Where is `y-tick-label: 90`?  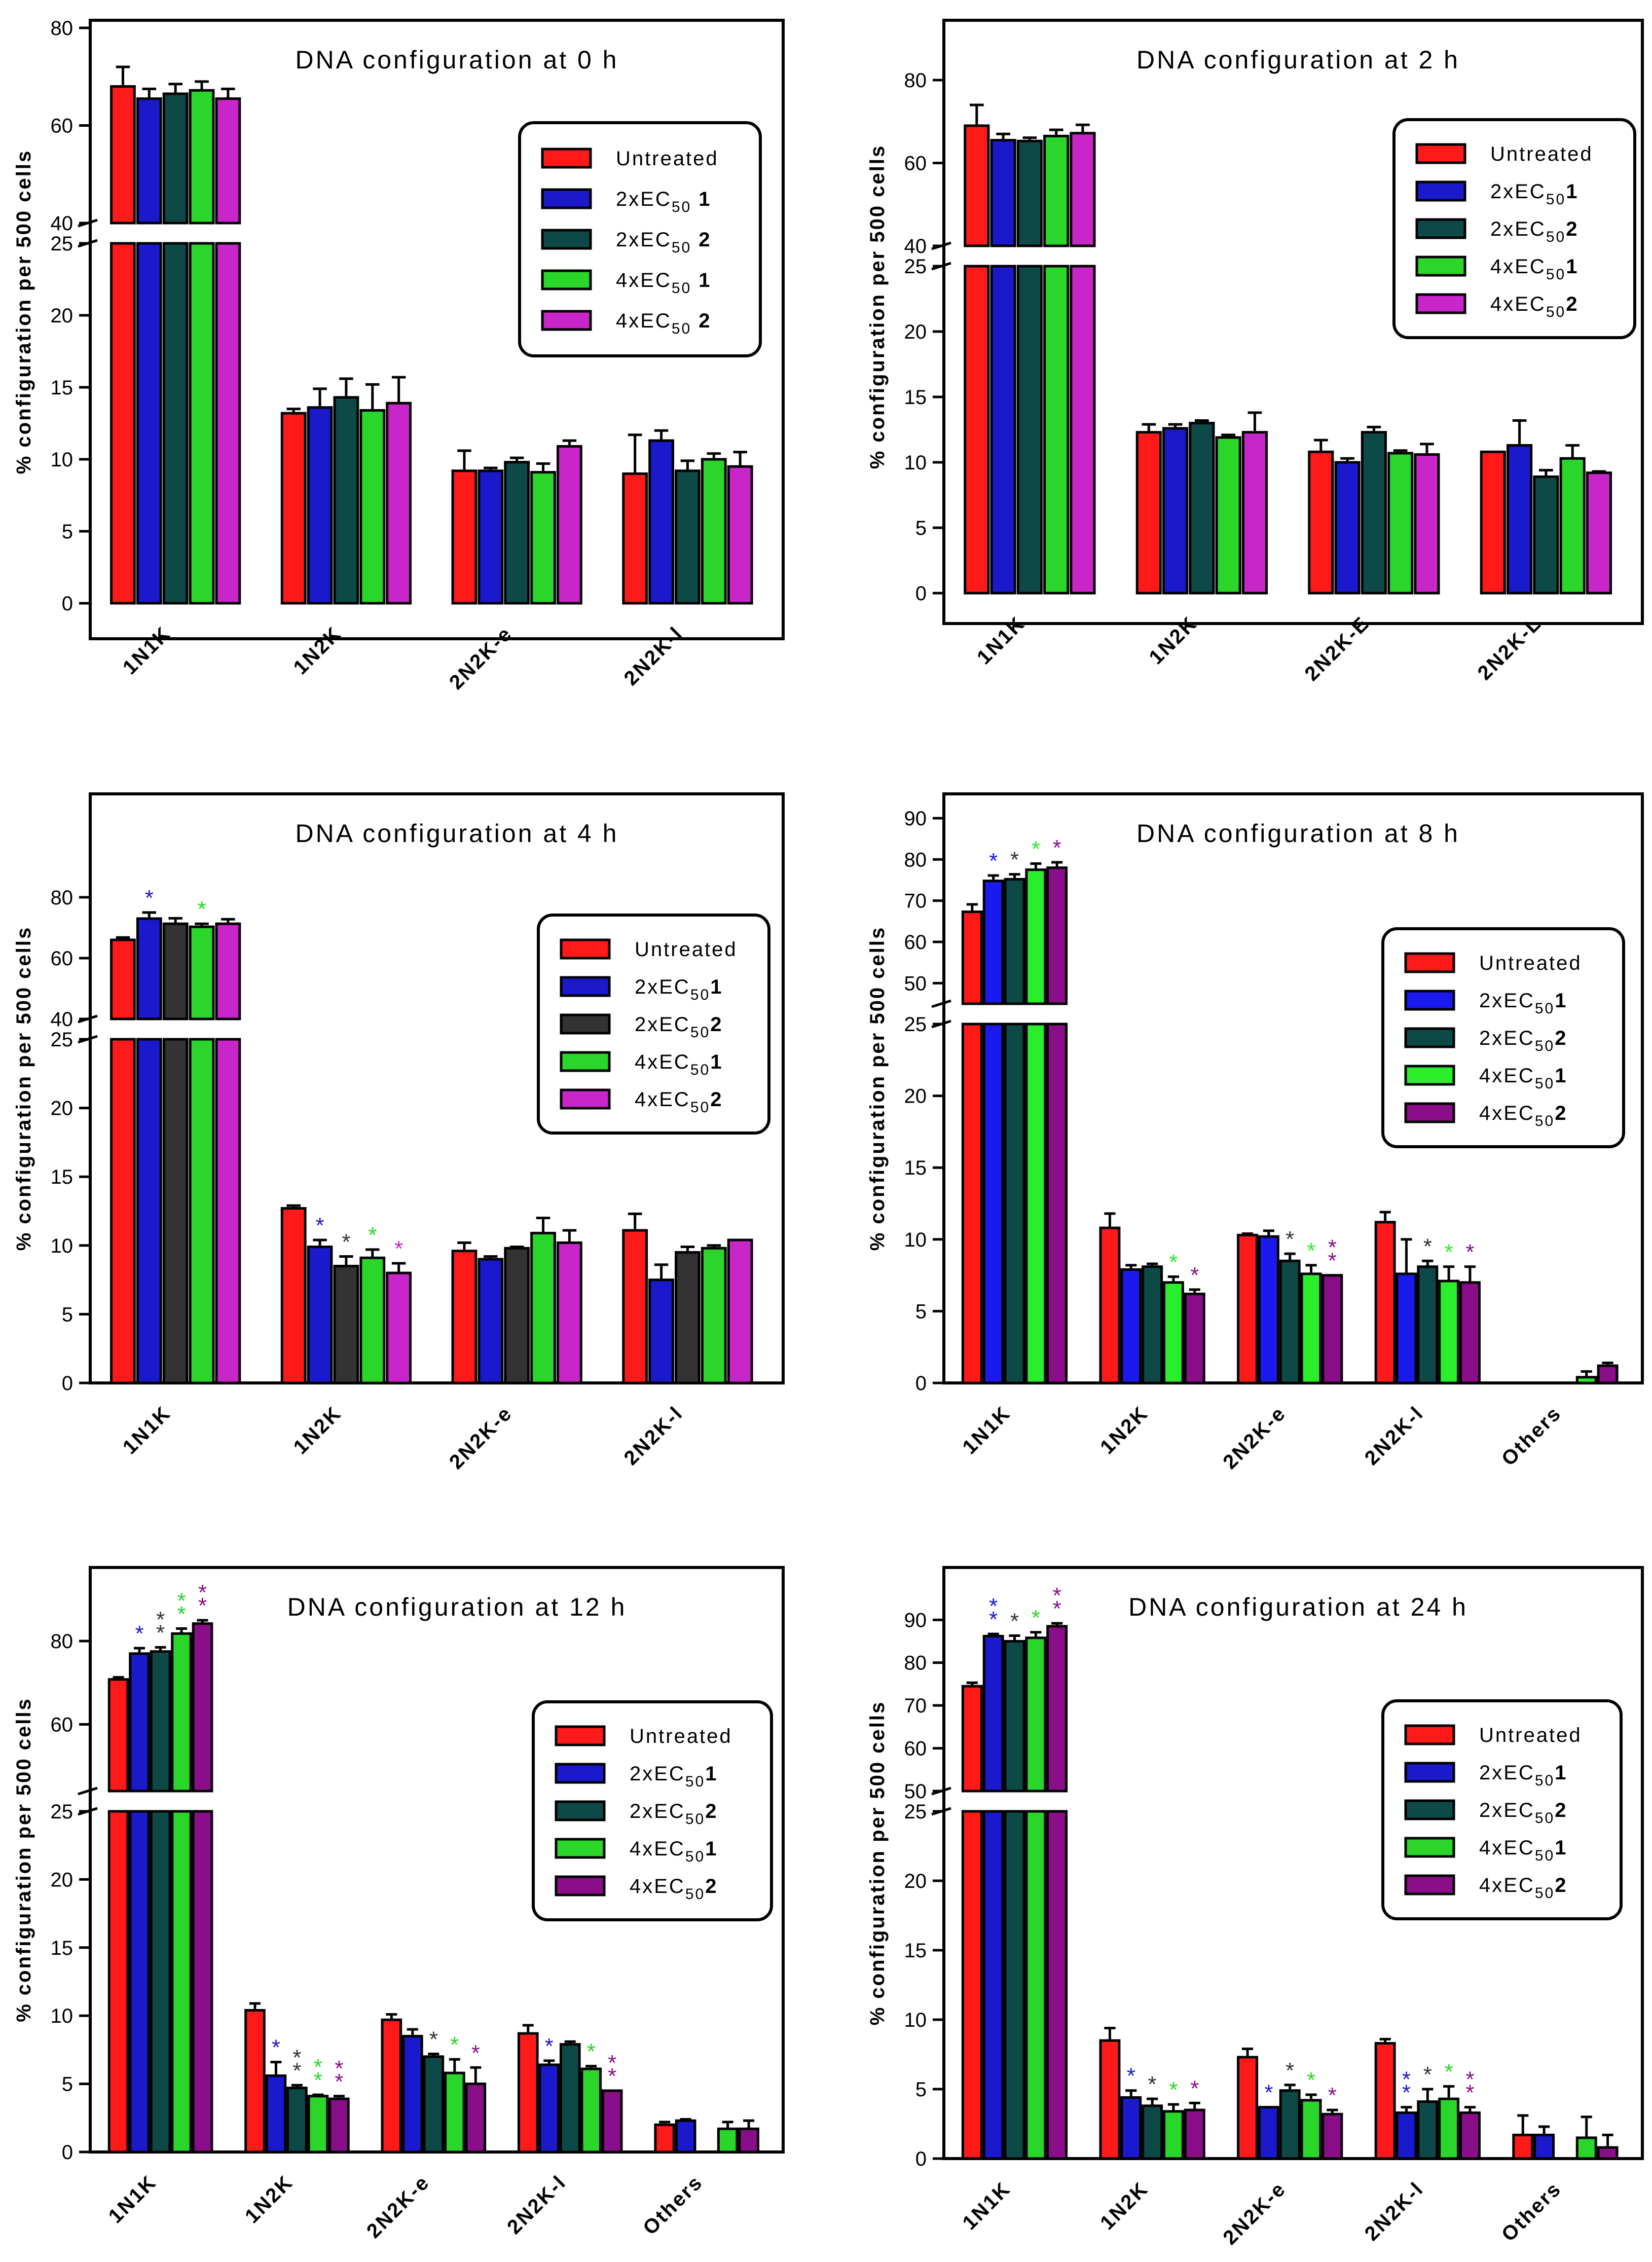 y-tick-label: 90 is located at coordinates (915, 1620).